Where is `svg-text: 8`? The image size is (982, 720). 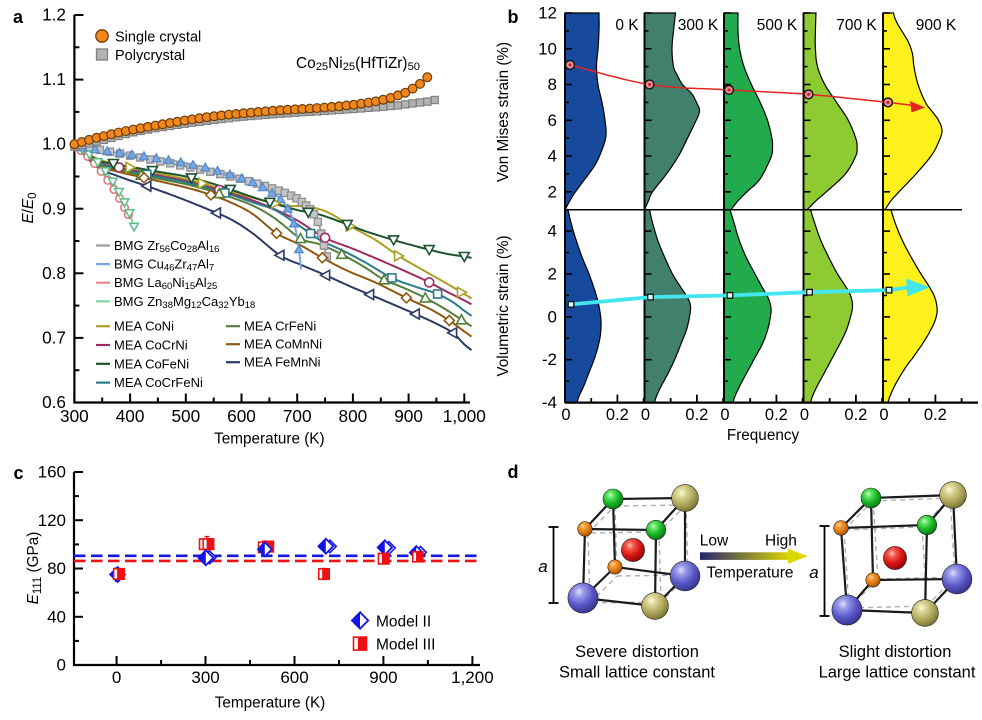 svg-text: 8 is located at coordinates (552, 84).